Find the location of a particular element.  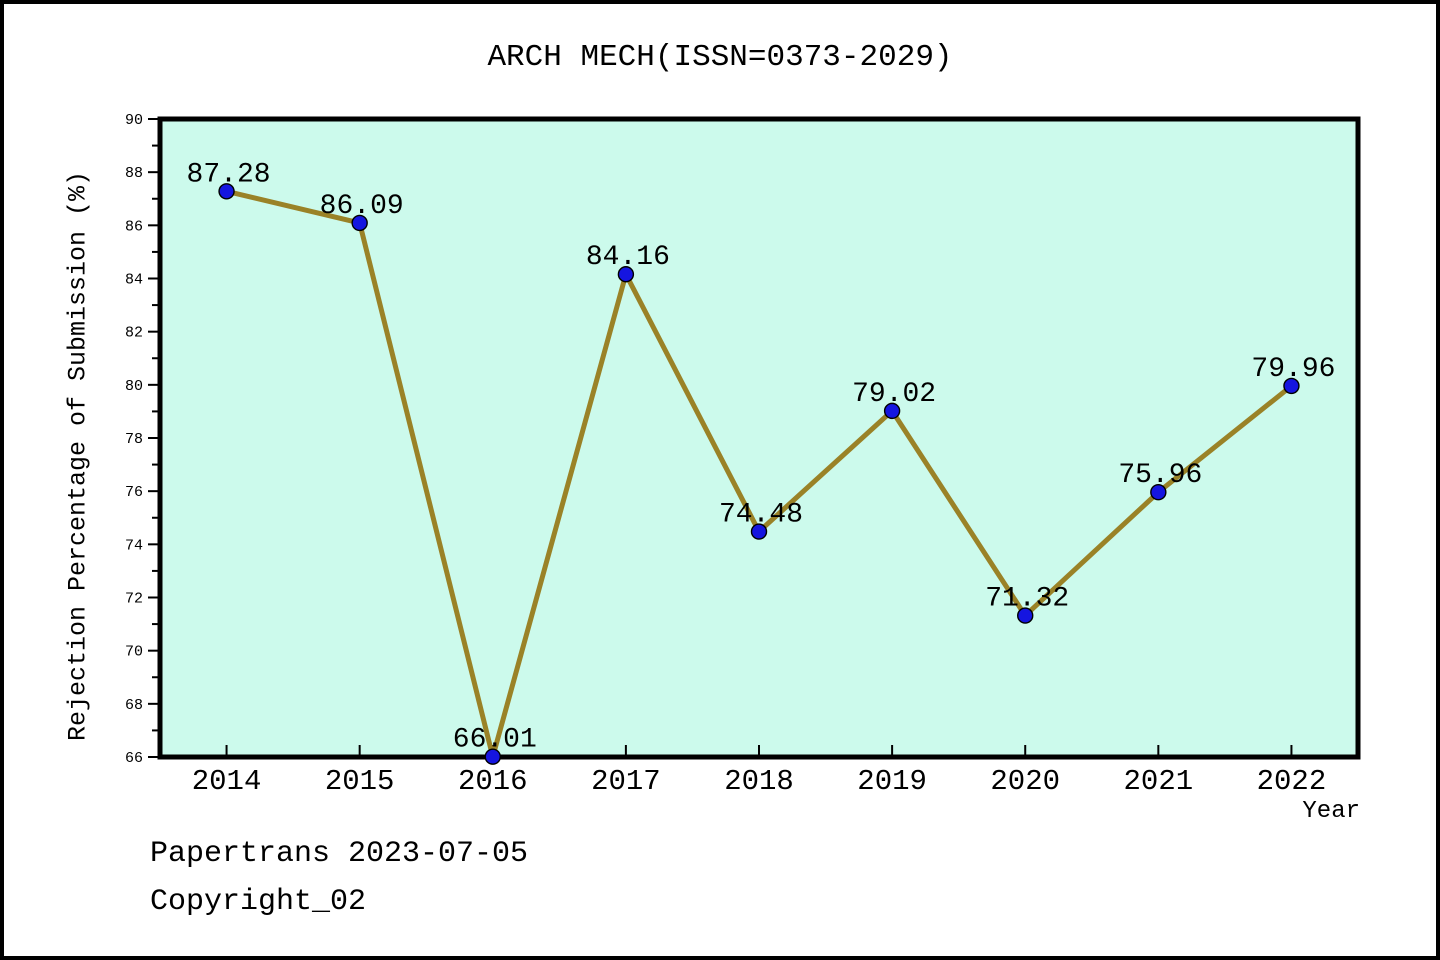

x-tick-label: 2016 is located at coordinates (493, 781).